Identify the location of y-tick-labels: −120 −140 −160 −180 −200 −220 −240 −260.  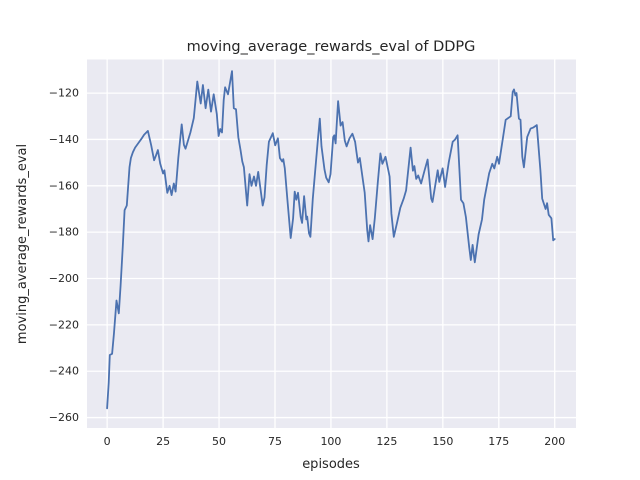
(64, 255).